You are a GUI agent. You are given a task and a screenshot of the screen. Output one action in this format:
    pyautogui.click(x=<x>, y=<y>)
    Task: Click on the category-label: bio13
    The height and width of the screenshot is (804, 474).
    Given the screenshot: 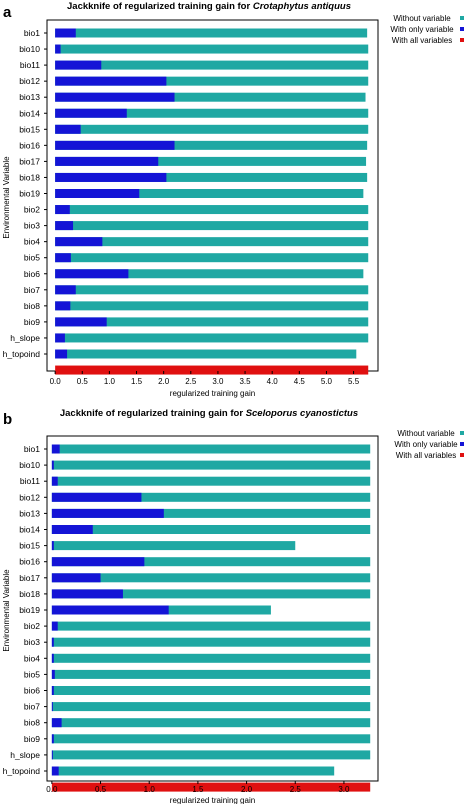 What is the action you would take?
    pyautogui.click(x=29, y=513)
    